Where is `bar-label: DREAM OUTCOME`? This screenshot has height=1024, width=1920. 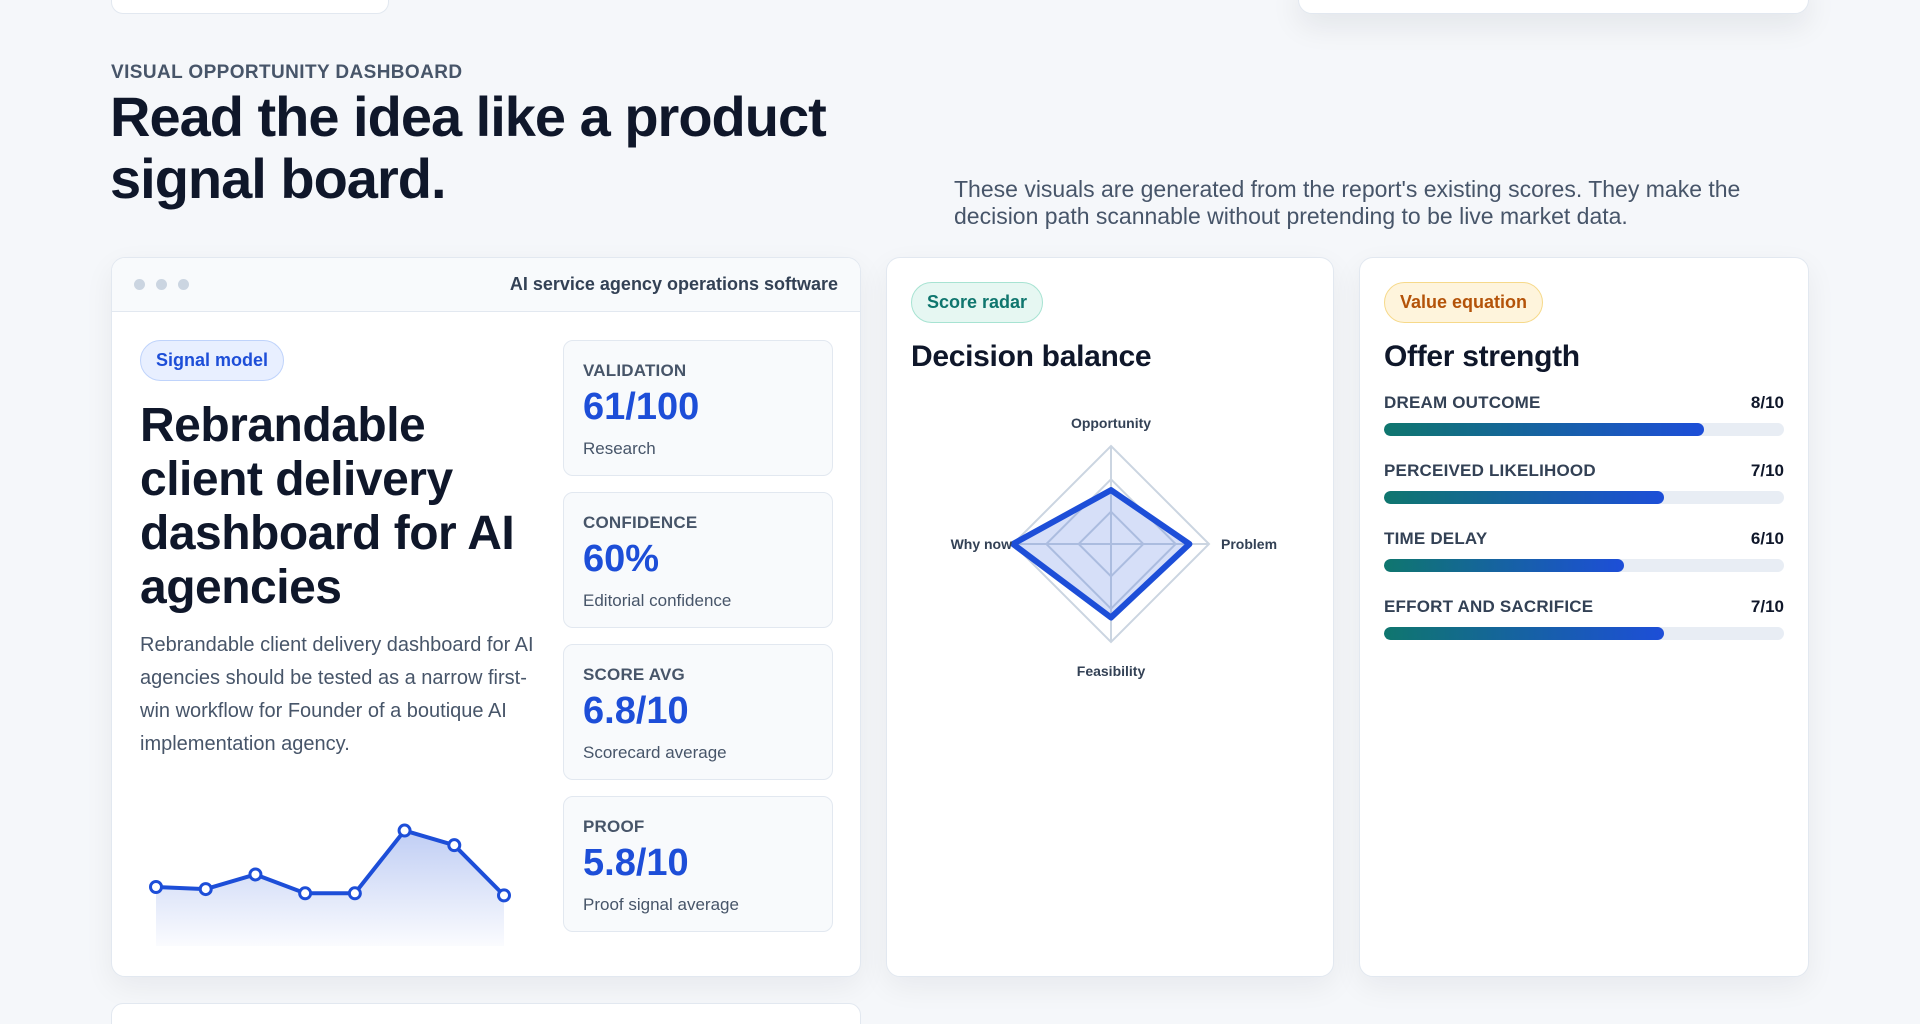 bar-label: DREAM OUTCOME is located at coordinates (1462, 402).